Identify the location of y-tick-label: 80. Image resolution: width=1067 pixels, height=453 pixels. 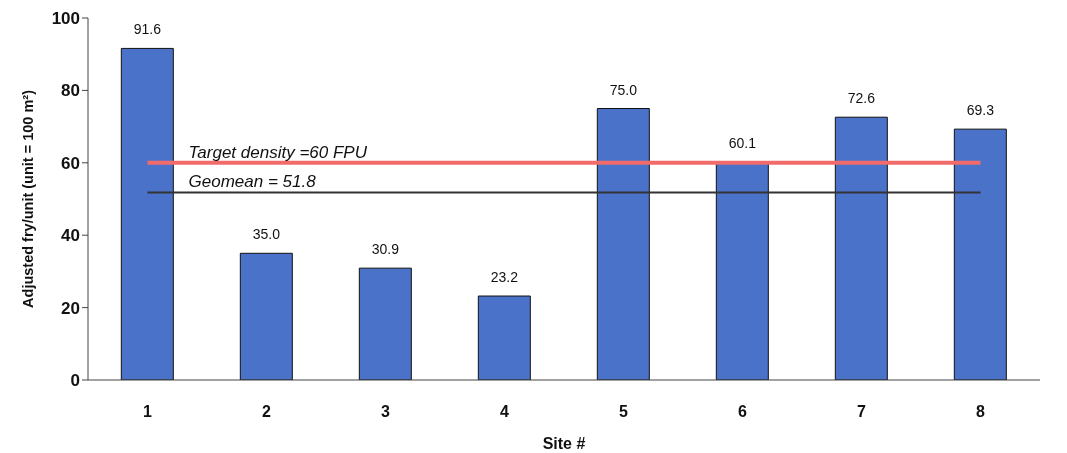
(70, 91).